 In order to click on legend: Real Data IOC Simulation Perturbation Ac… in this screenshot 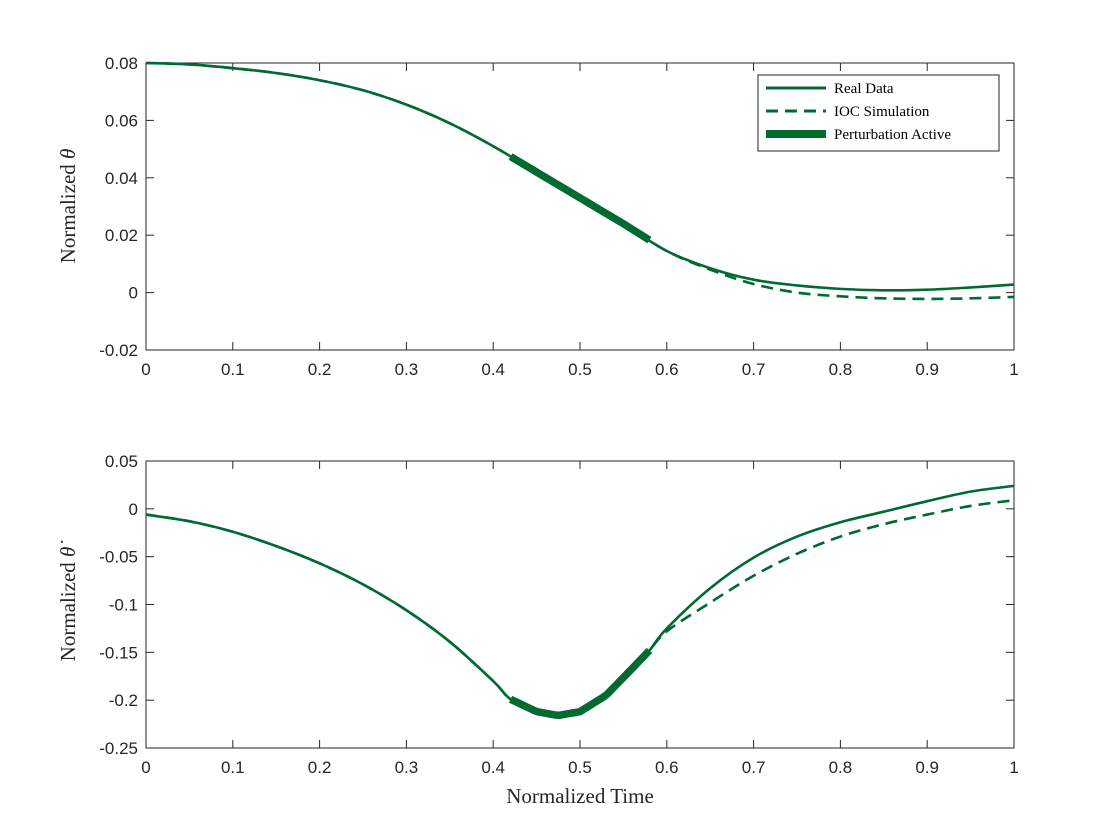, I will do `click(878, 113)`.